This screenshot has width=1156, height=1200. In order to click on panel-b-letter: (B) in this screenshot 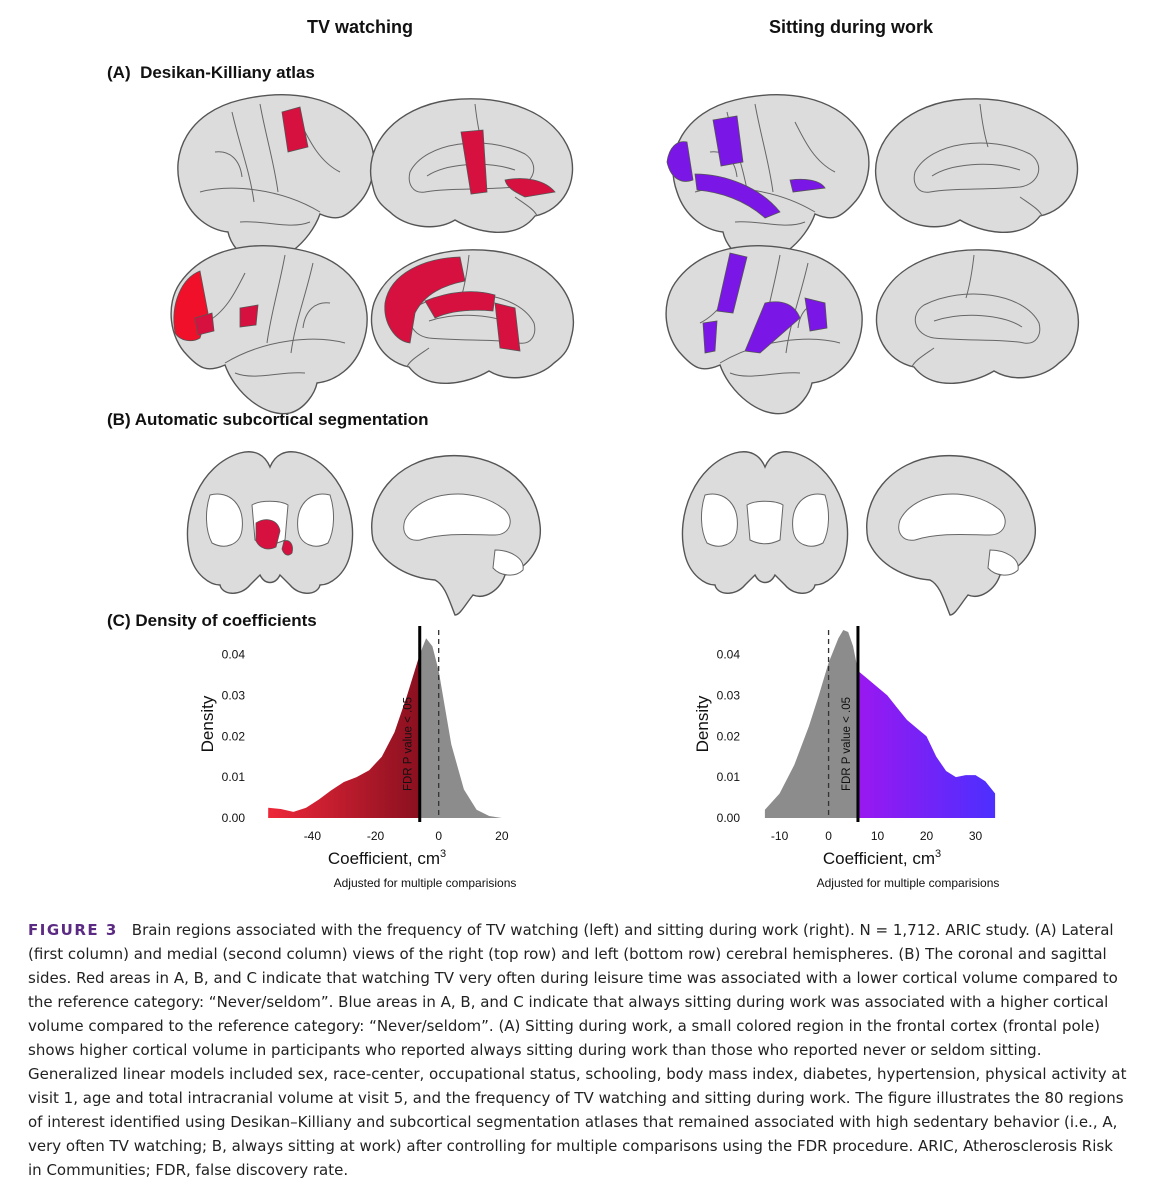, I will do `click(119, 419)`.